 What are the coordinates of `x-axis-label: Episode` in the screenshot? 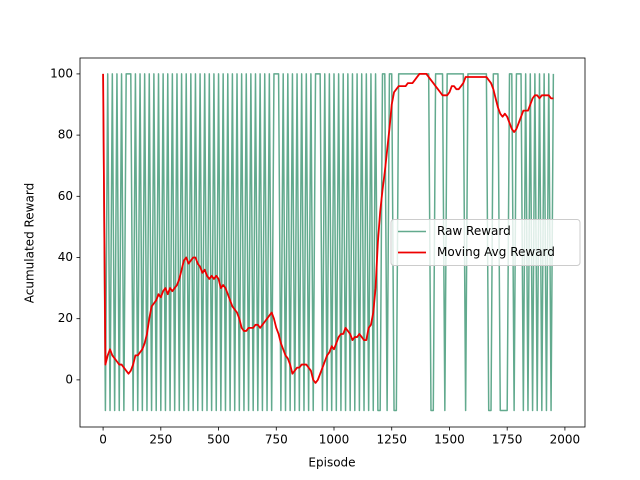 It's located at (331, 463).